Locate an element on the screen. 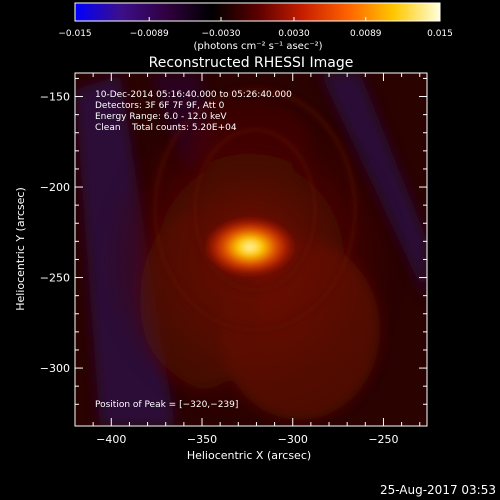  colorbar-unit-label: (photons cm⁻² s⁻¹ asec⁻²) is located at coordinates (257, 46).